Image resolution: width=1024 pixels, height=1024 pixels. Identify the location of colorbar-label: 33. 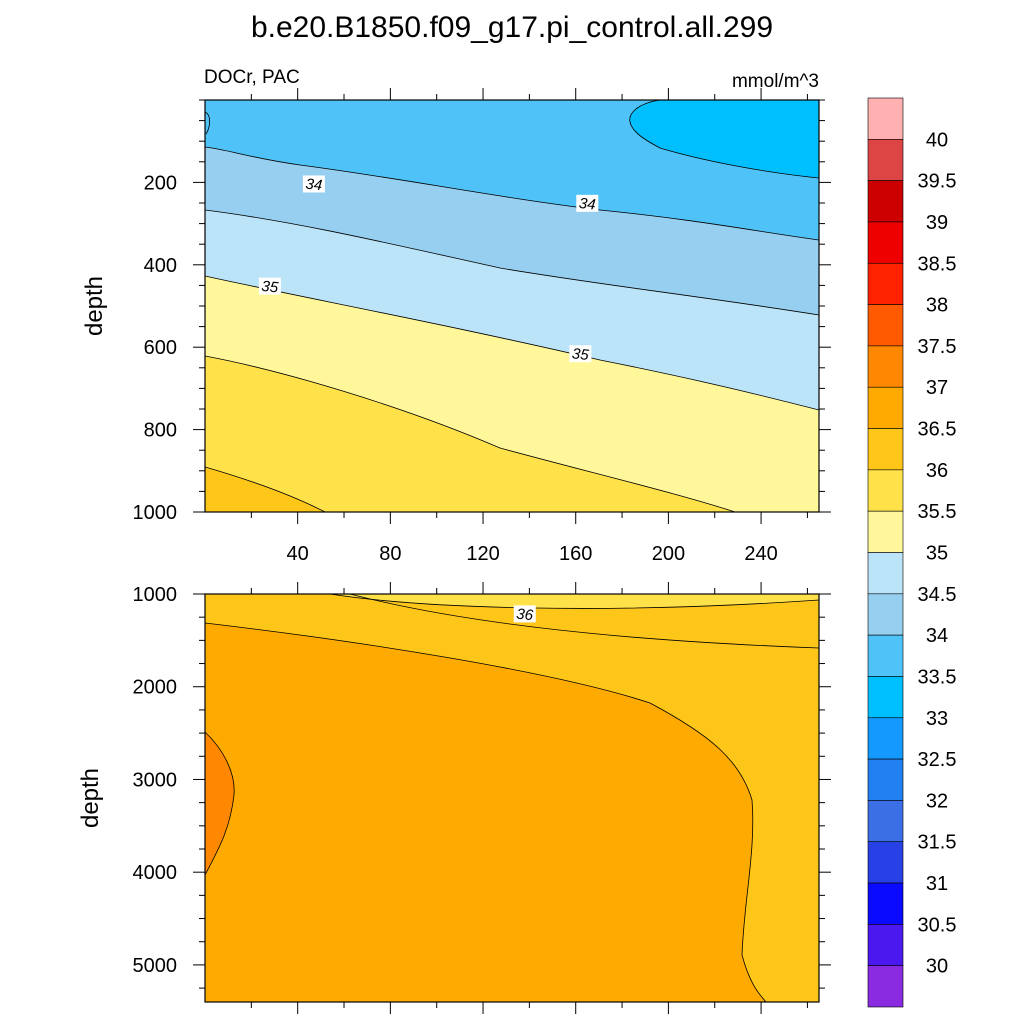
(937, 719).